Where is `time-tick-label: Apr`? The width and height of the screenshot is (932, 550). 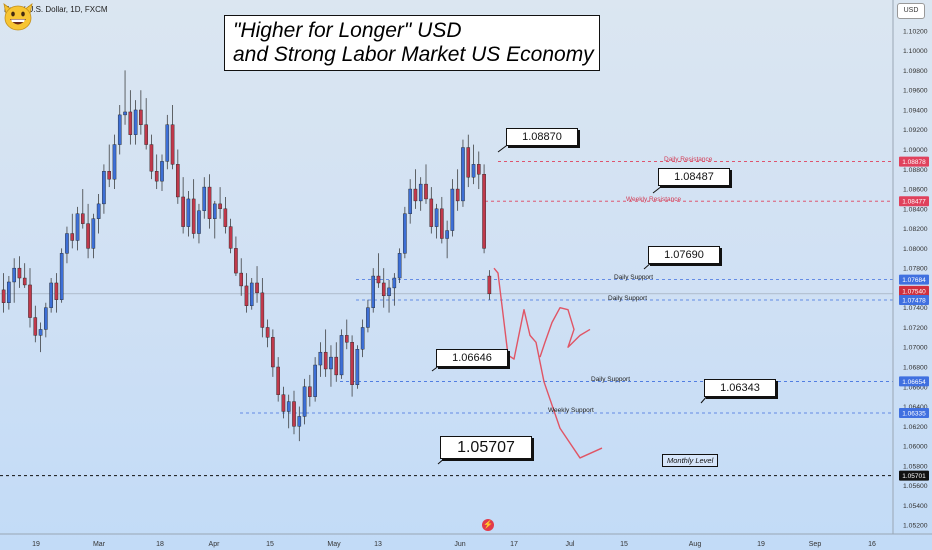
time-tick-label: Apr is located at coordinates (215, 544).